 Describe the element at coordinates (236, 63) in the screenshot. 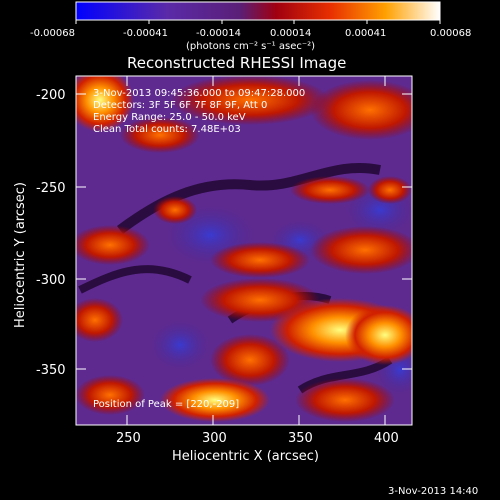

I see `plot-title: Reconstructed RHESSI Image` at that location.